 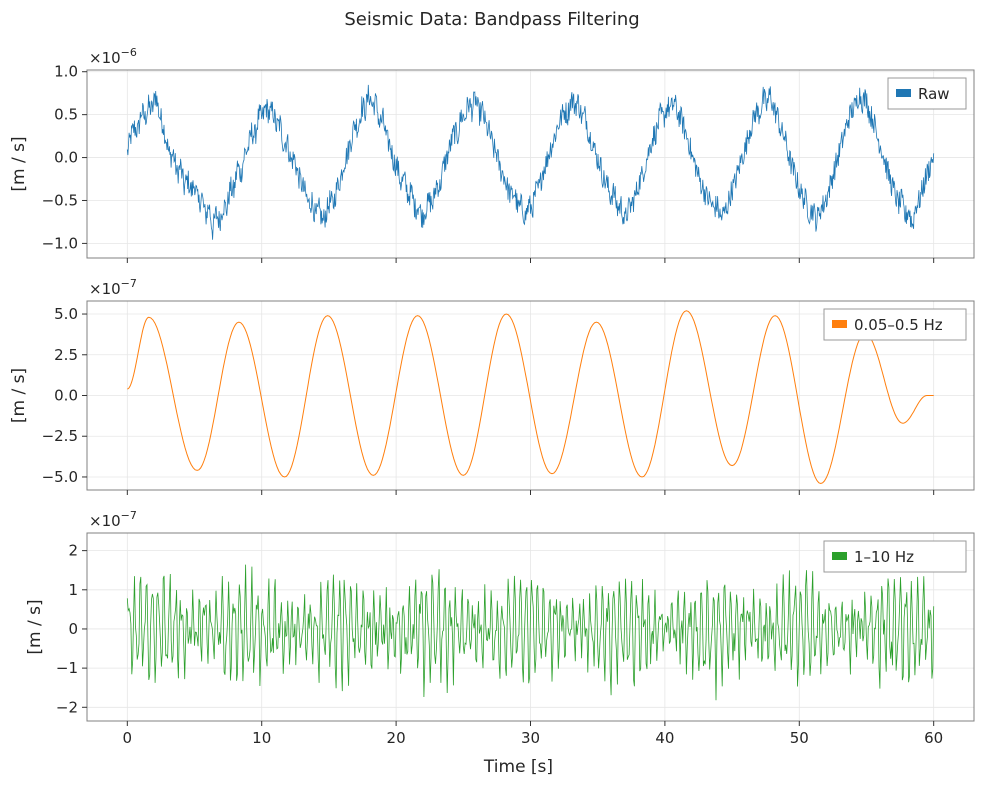 What do you see at coordinates (73, 590) in the screenshot?
I see `y-tick-label: 1` at bounding box center [73, 590].